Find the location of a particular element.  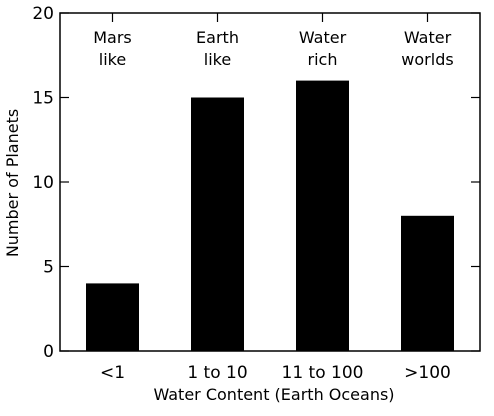

x-tick-label: 11 to 100 is located at coordinates (323, 373).